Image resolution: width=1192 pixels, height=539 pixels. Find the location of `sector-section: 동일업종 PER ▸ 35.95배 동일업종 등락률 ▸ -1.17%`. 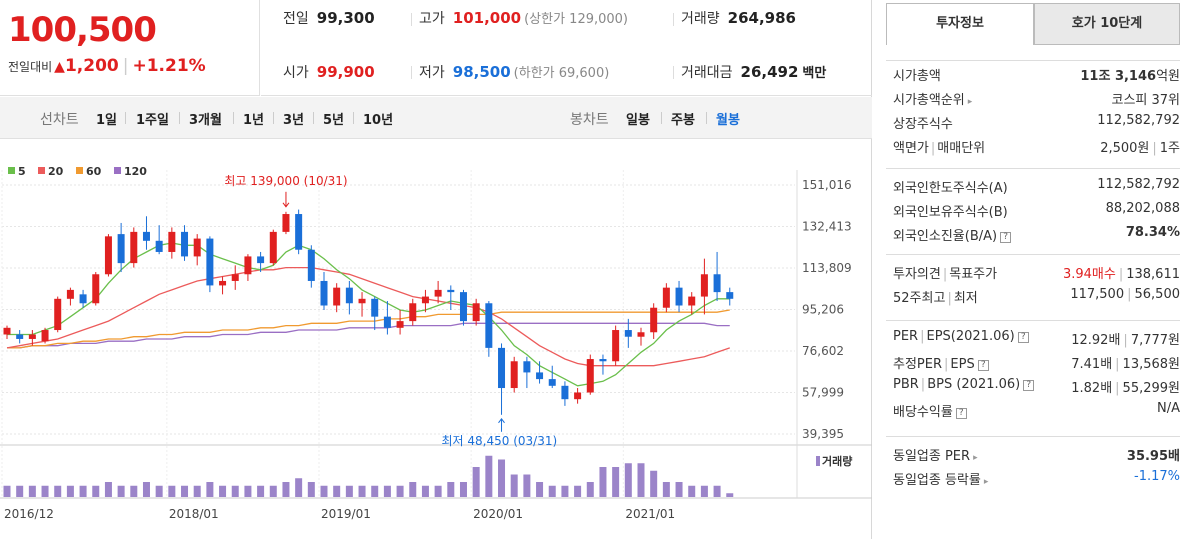

sector-section: 동일업종 PER ▸ 35.95배 동일업종 등락률 ▸ -1.17% is located at coordinates (1033, 462).